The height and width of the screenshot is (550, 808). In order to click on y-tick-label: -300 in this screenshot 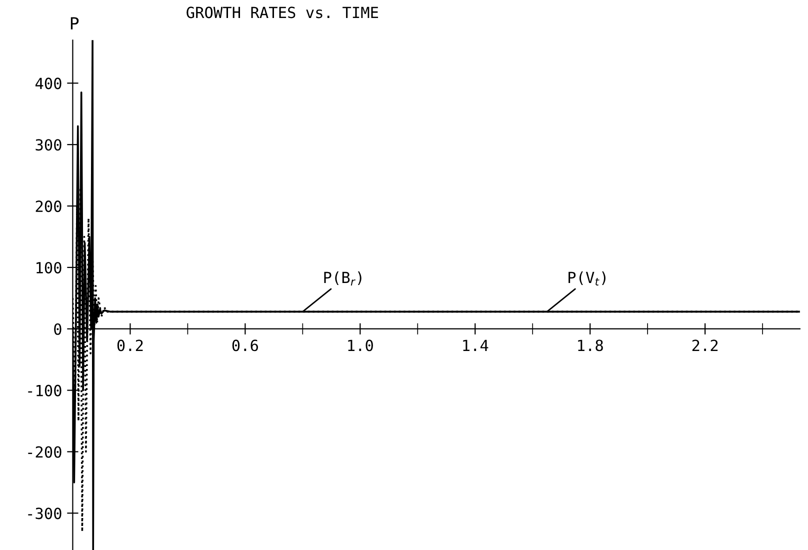, I will do `click(45, 514)`.